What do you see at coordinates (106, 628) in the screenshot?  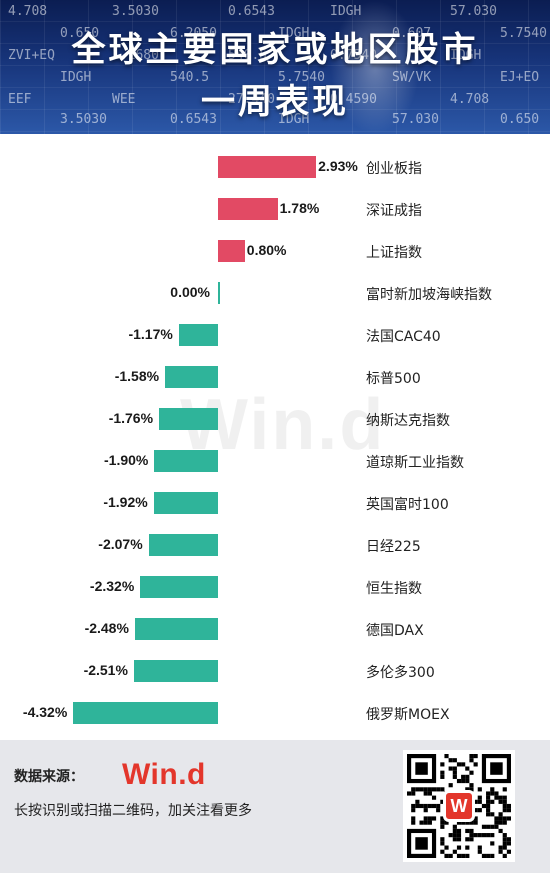 I see `data-label: -2.48%` at bounding box center [106, 628].